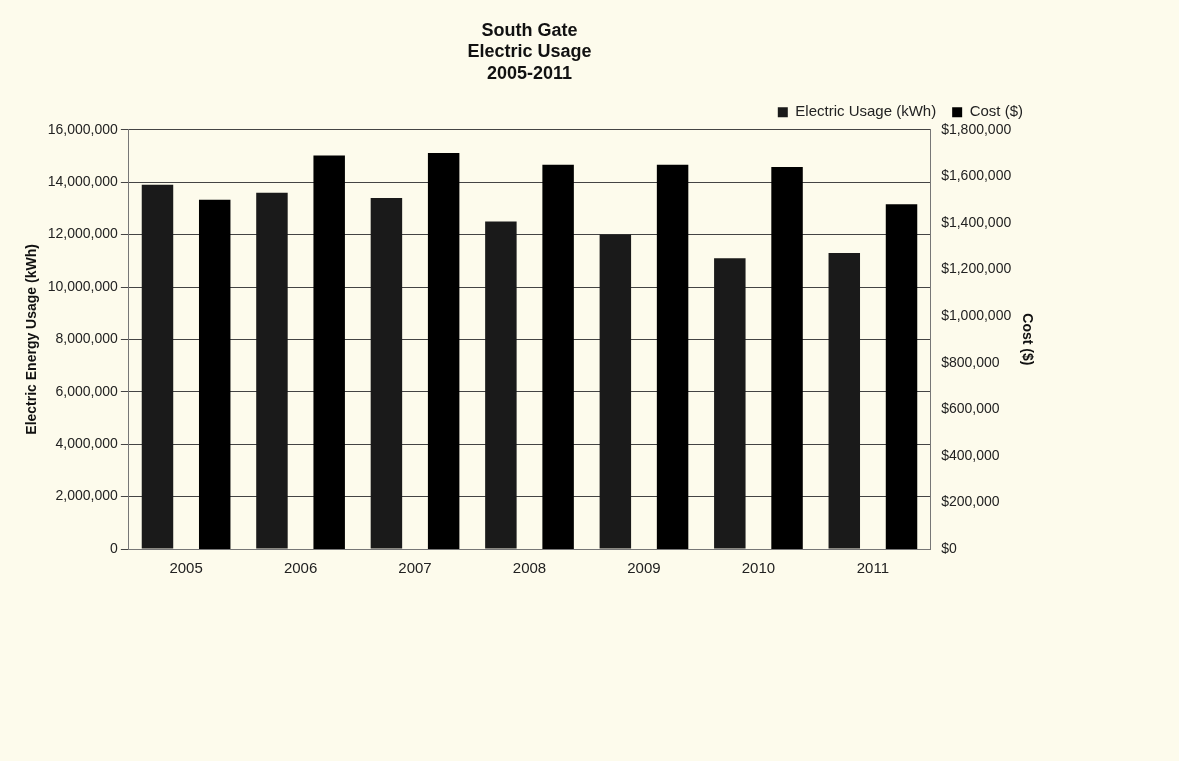  Describe the element at coordinates (873, 568) in the screenshot. I see `x-tick-label: 2011` at that location.